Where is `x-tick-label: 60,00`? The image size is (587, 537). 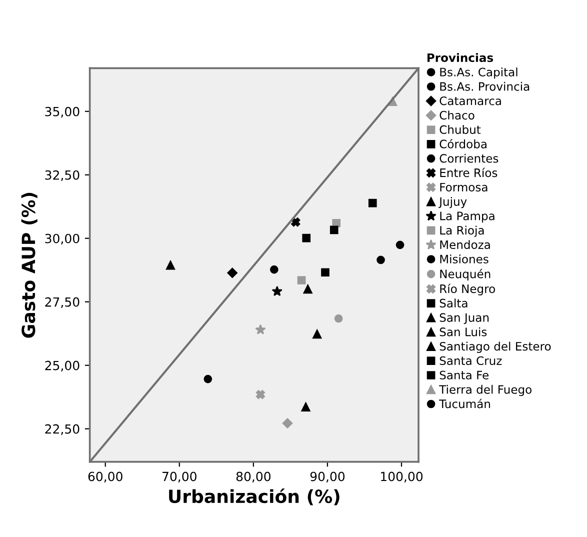 x-tick-label: 60,00 is located at coordinates (105, 477).